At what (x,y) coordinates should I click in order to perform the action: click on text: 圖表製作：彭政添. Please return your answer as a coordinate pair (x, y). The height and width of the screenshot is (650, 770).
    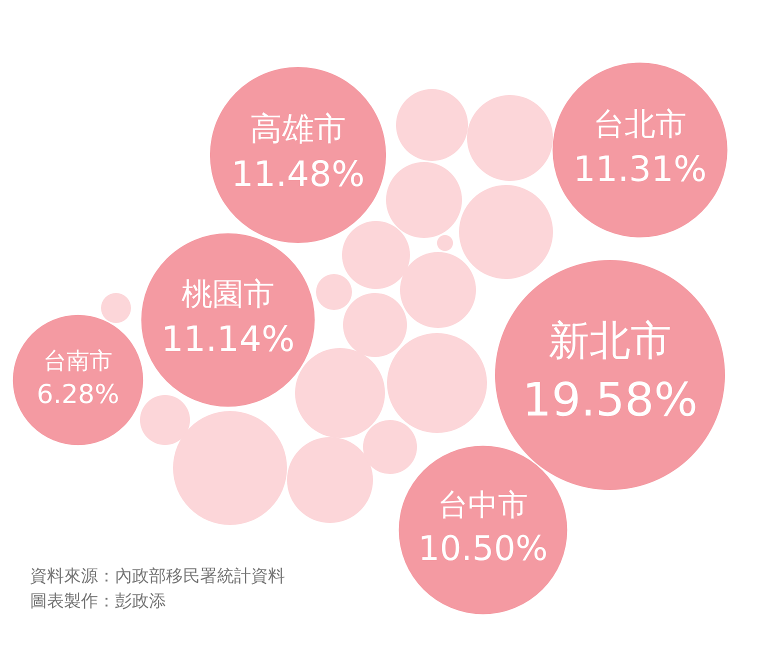
    Looking at the image, I should click on (98, 601).